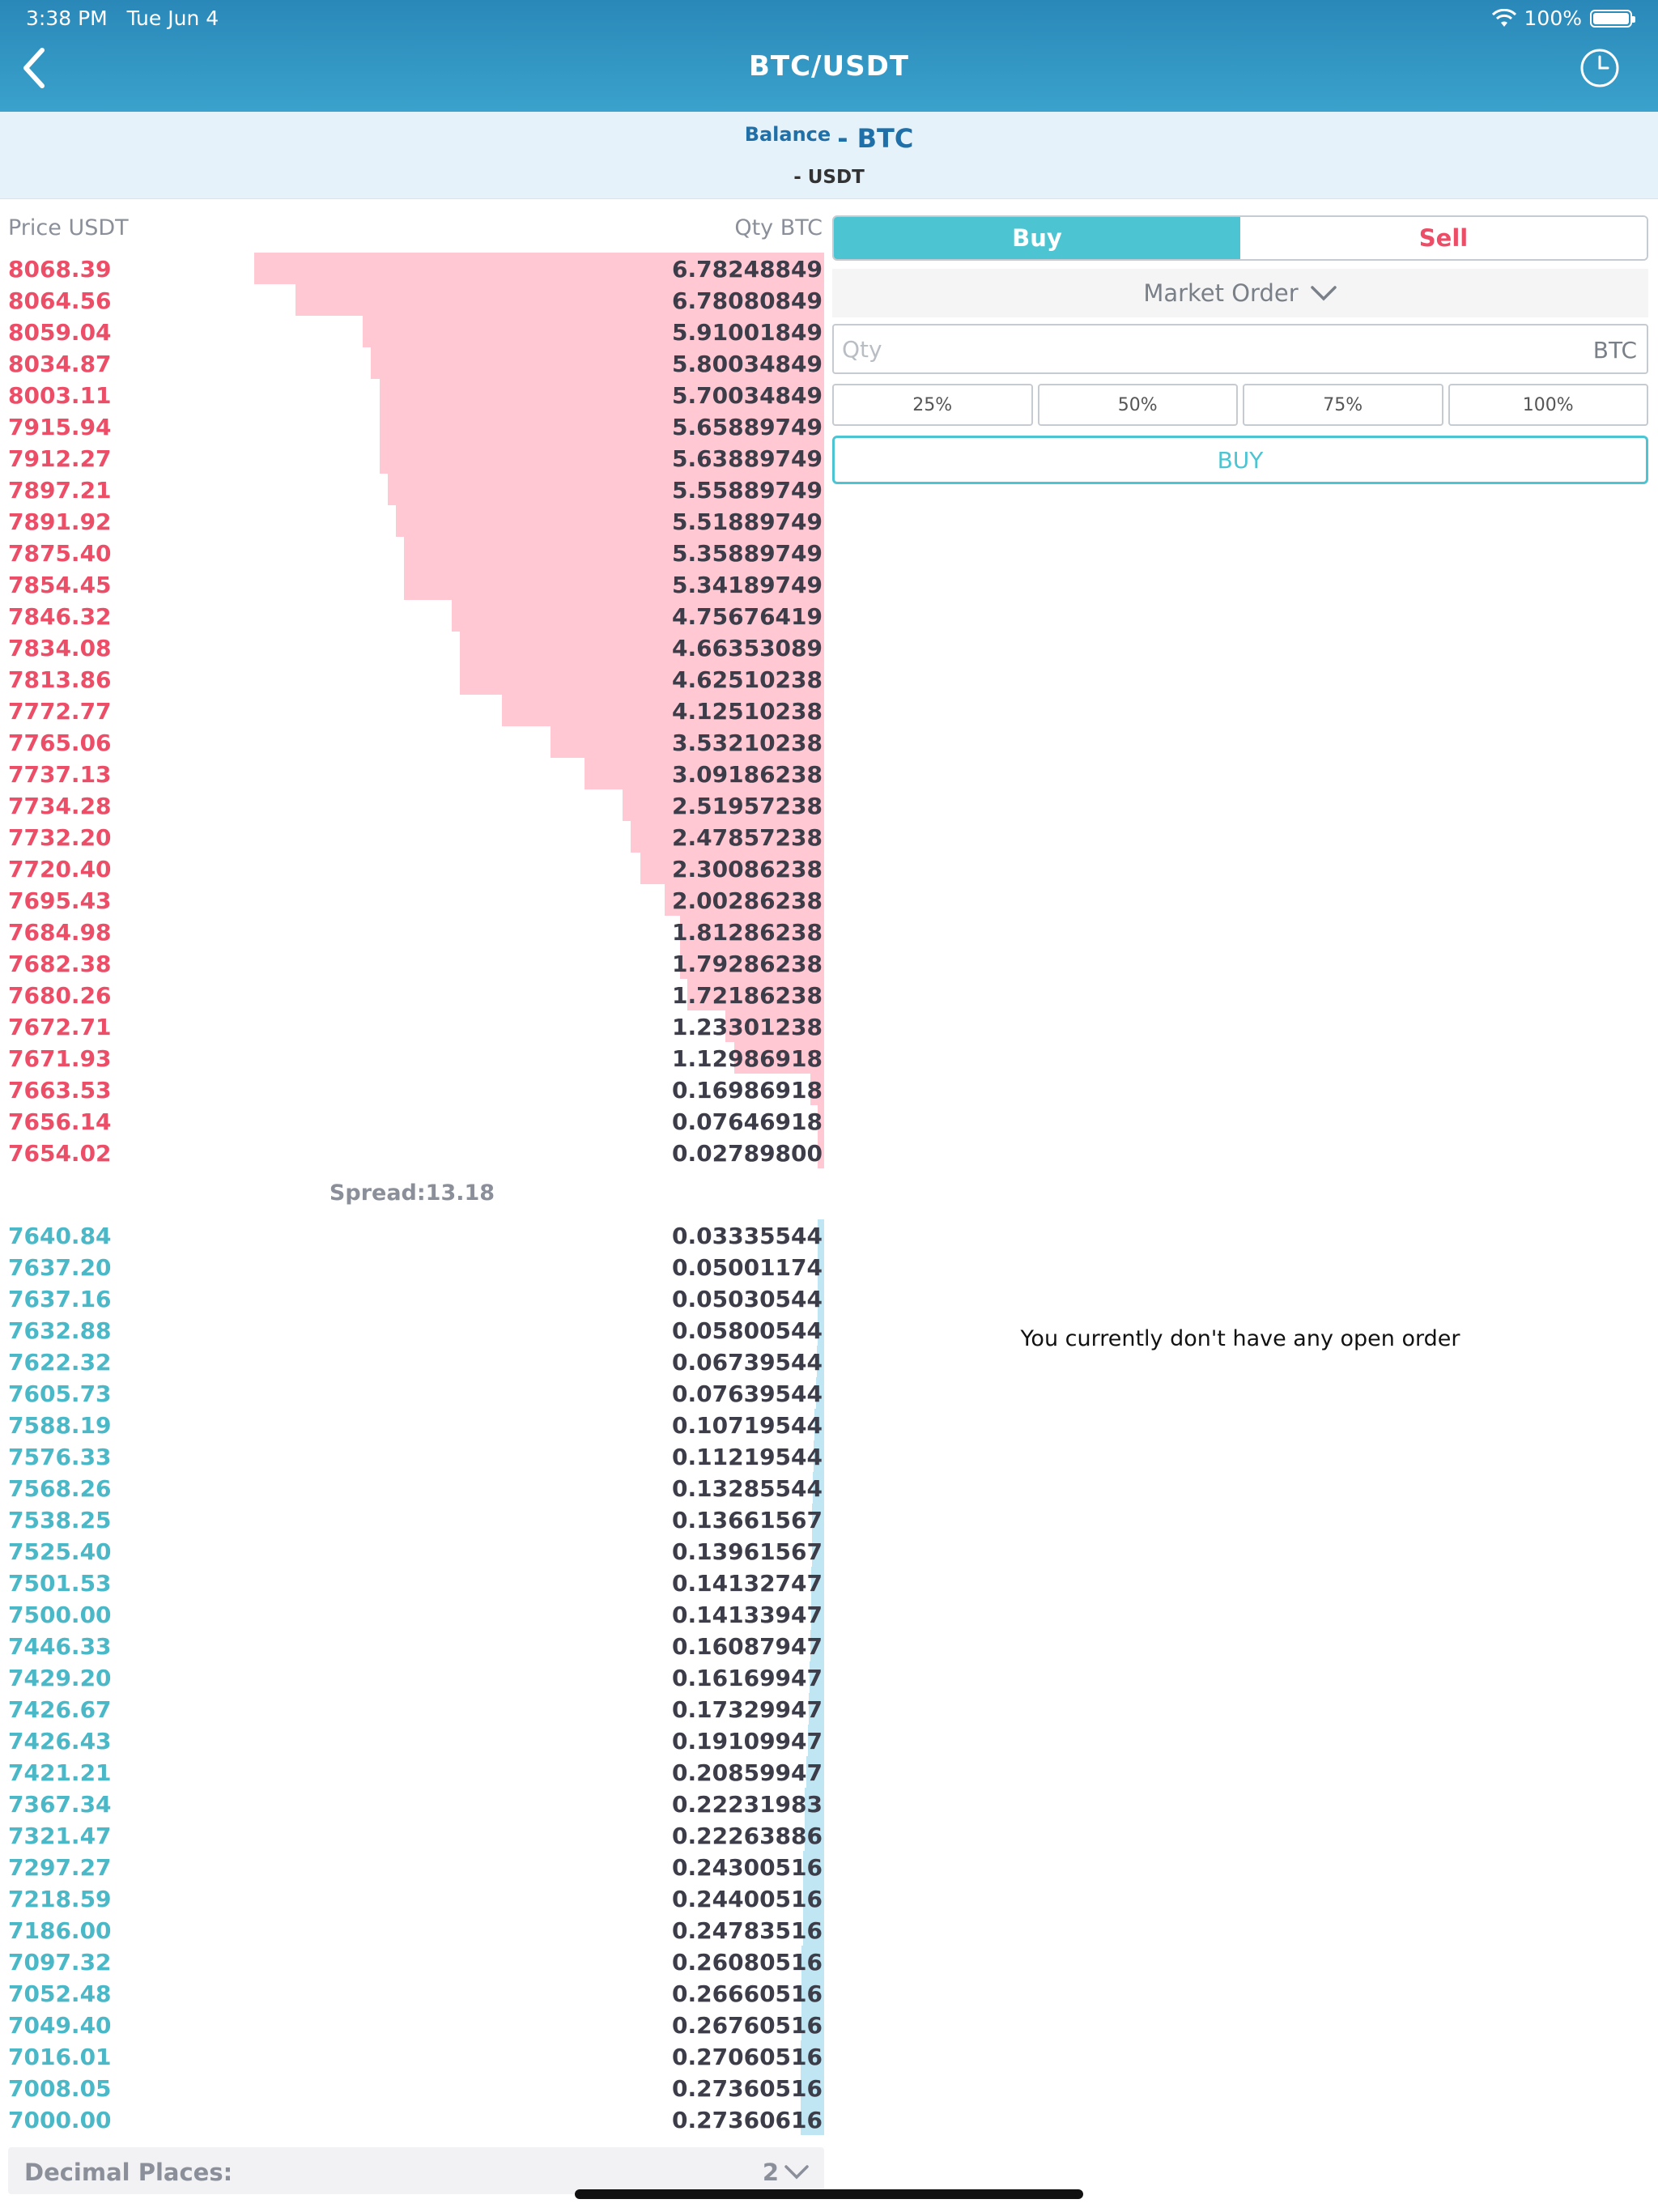 This screenshot has width=1658, height=2212. Describe the element at coordinates (412, 1772) in the screenshot. I see `bid-row: 7421.21 0.20859947` at that location.